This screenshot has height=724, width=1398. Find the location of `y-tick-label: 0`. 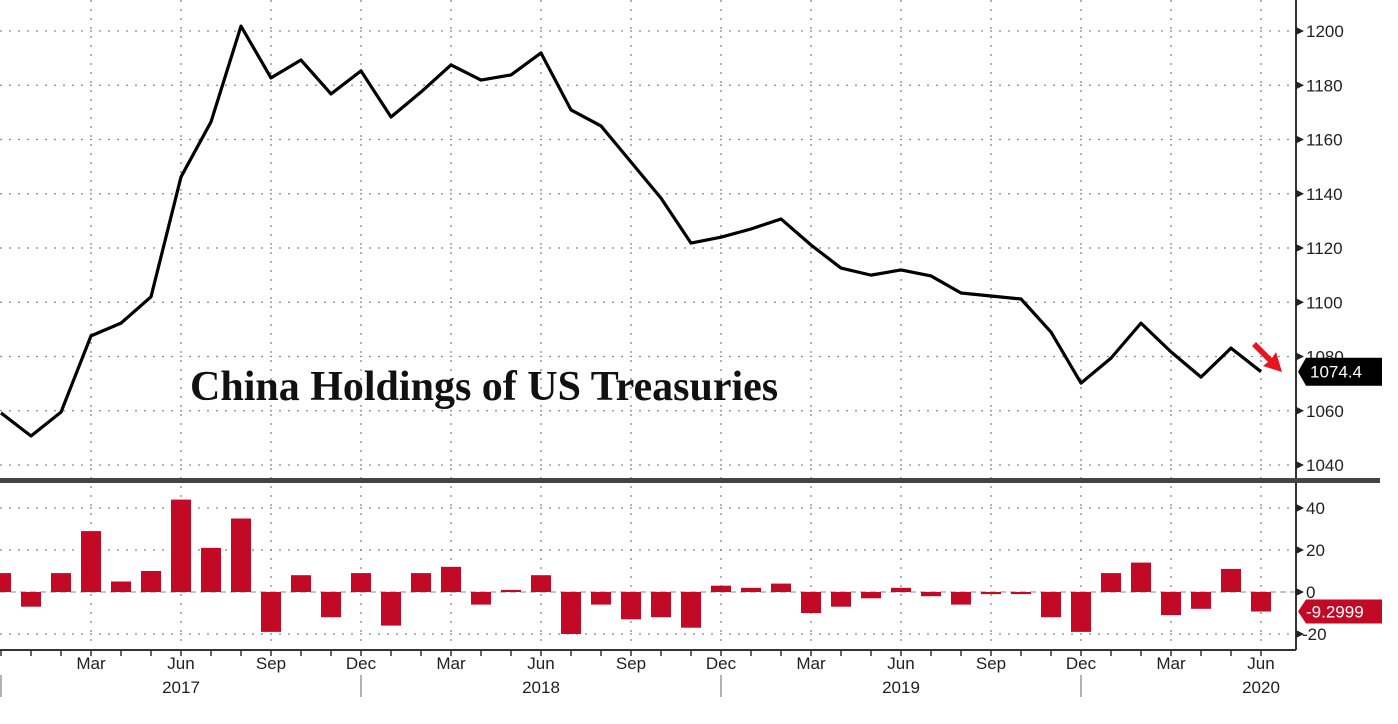

y-tick-label: 0 is located at coordinates (1310, 592).